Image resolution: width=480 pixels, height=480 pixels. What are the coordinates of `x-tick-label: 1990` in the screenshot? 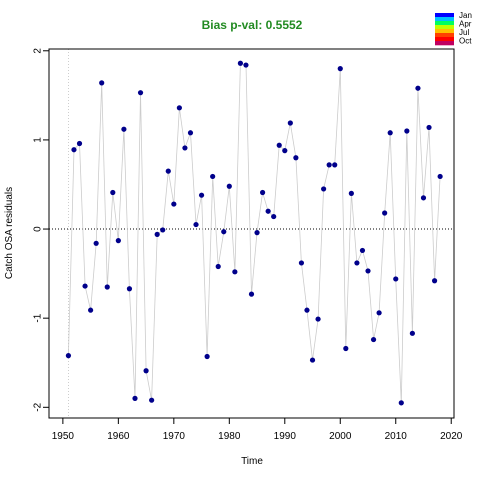 It's located at (285, 436).